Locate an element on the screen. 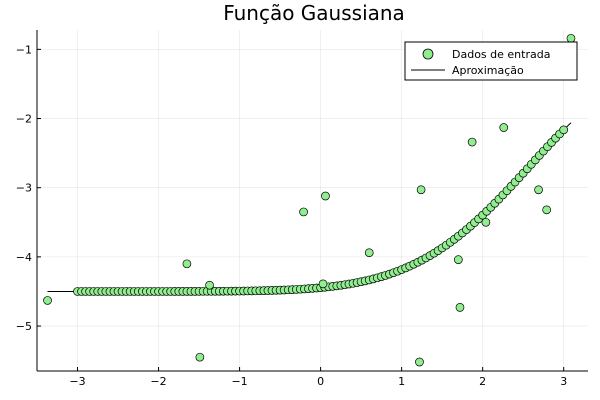 The image size is (600, 400). legend-box is located at coordinates (491, 61).